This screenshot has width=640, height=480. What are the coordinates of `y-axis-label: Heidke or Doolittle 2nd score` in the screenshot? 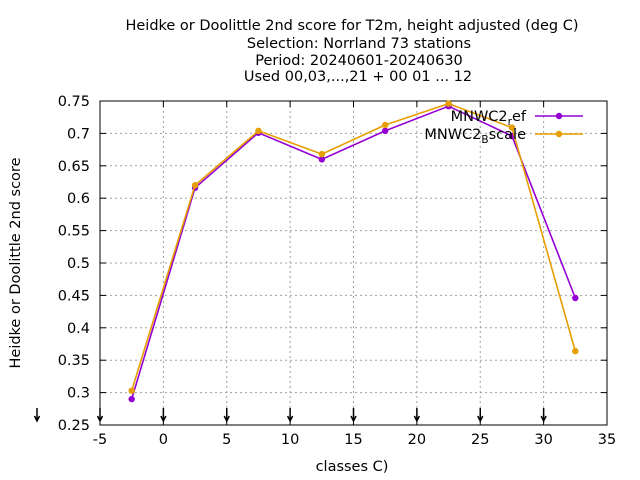 It's located at (16, 262).